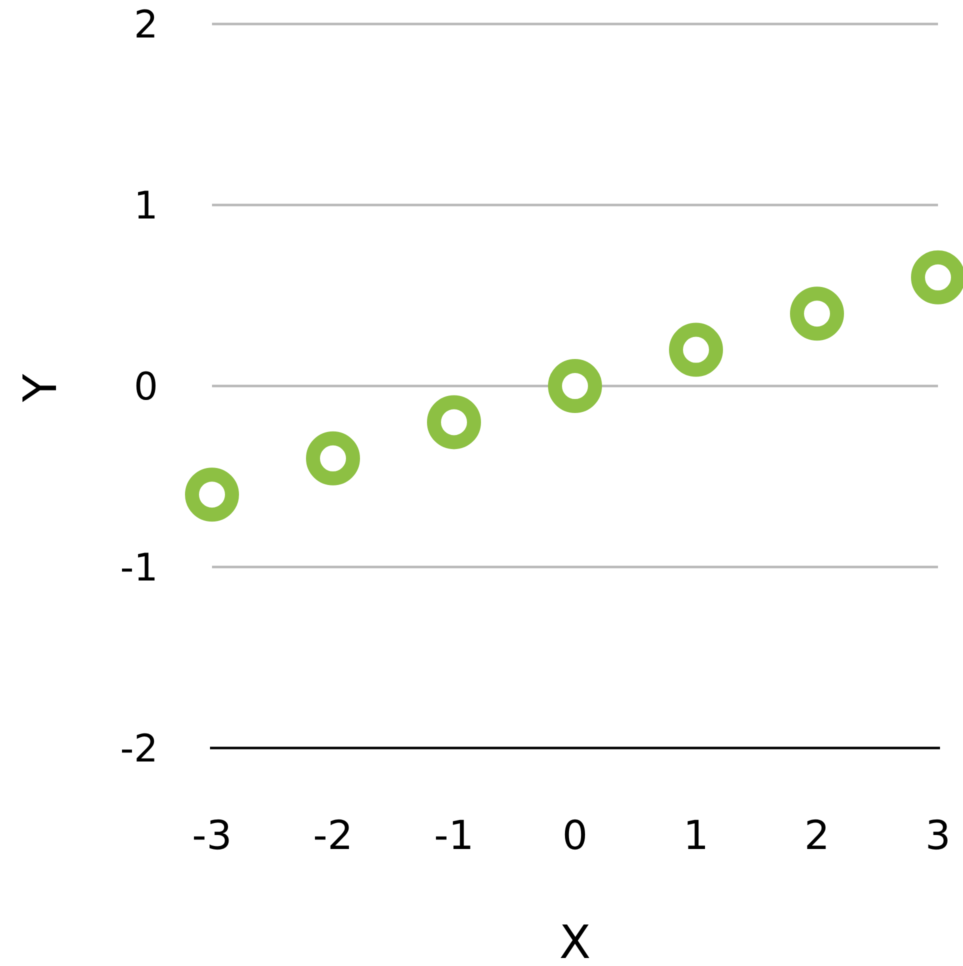  Describe the element at coordinates (938, 836) in the screenshot. I see `x-tick-label: 3` at that location.